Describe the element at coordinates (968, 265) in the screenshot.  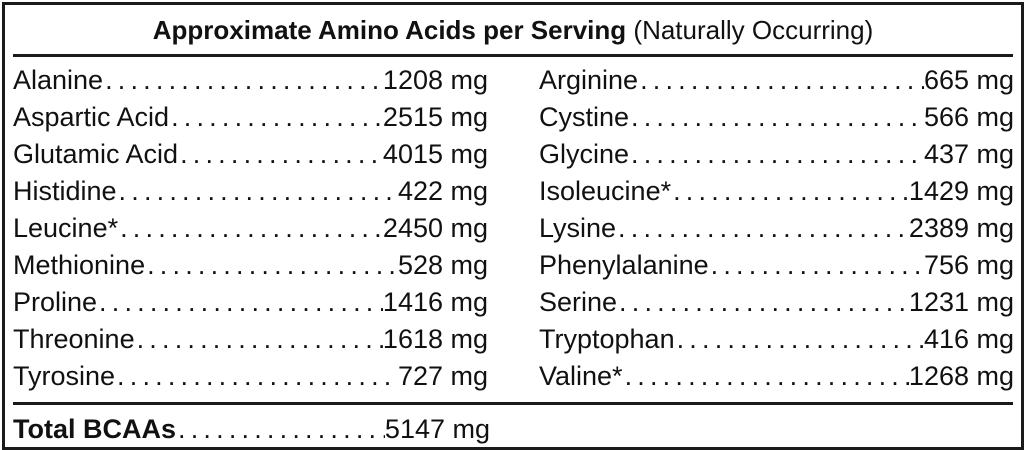
I see `amino-acid-amount: 756 mg` at that location.